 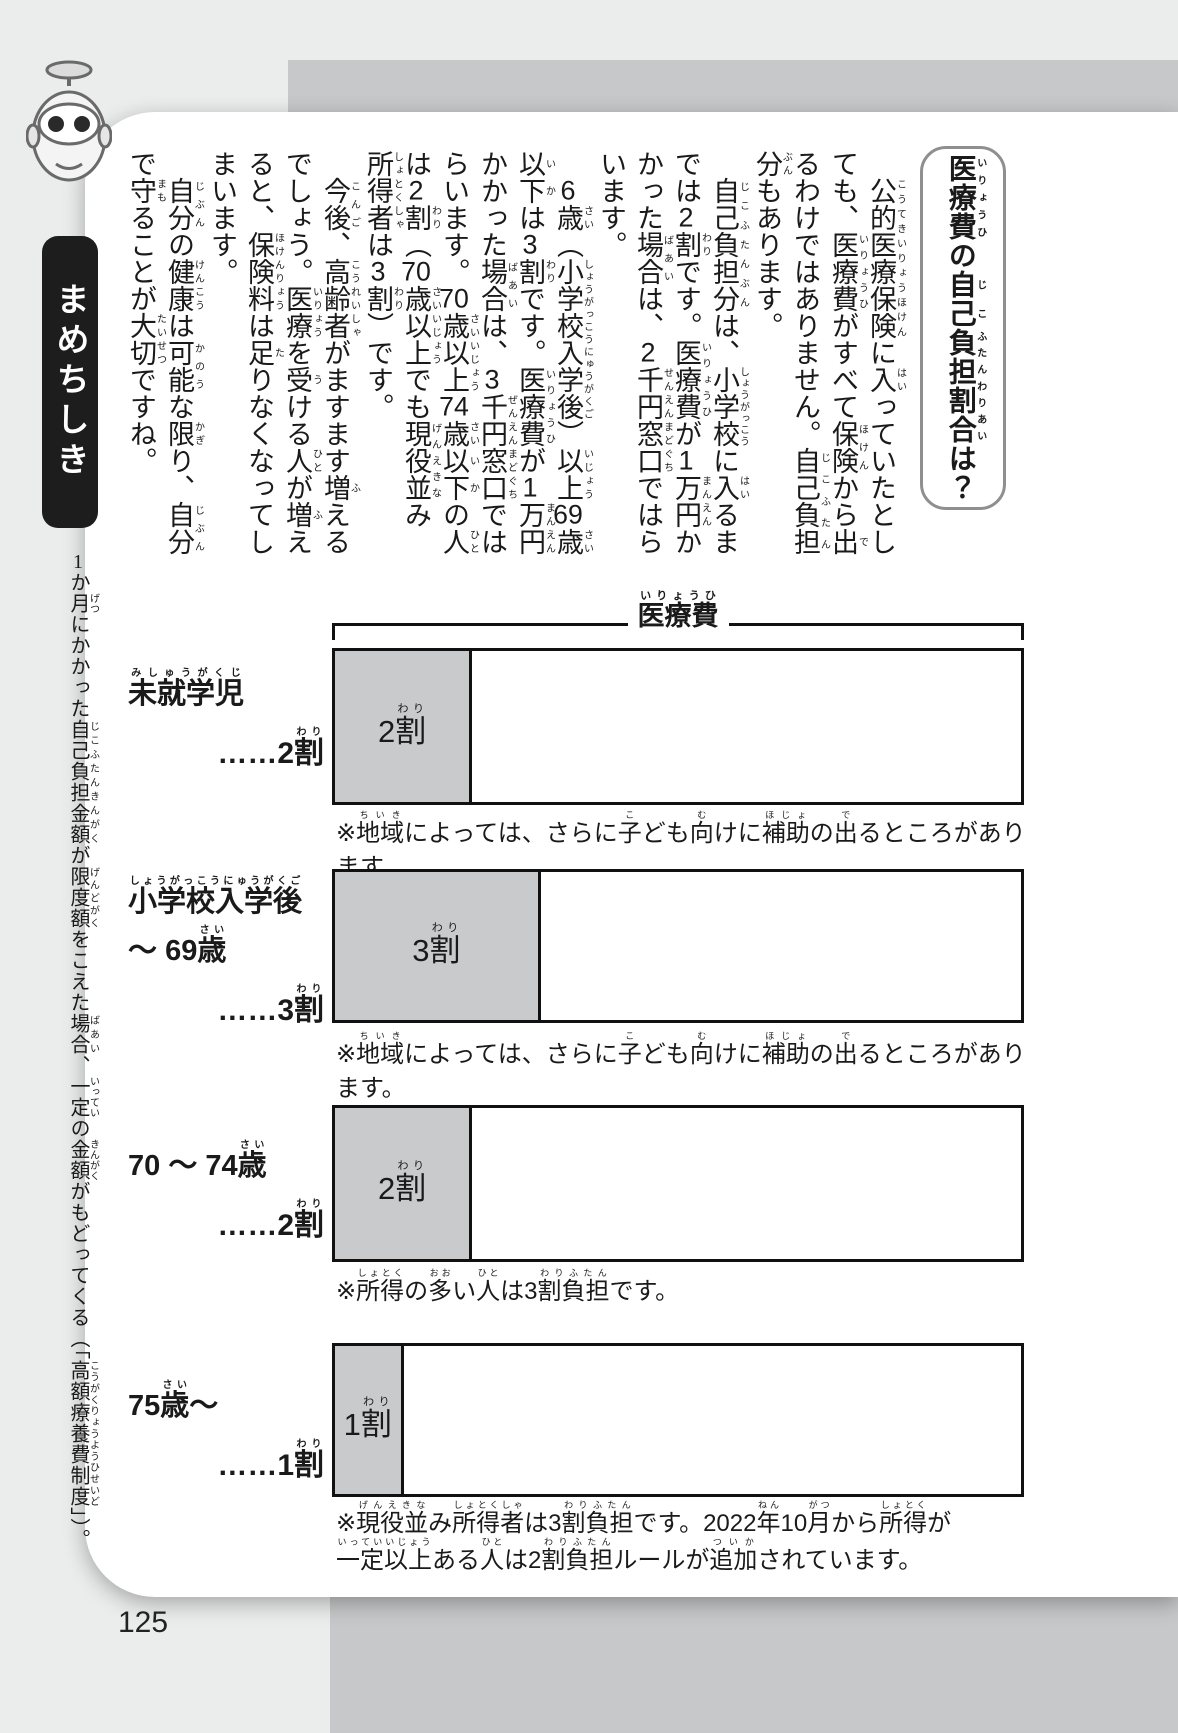 I want to click on article-title: 医療費いりょうひの自己じこ負担割合ふたんわりあいは？, so click(x=965, y=328).